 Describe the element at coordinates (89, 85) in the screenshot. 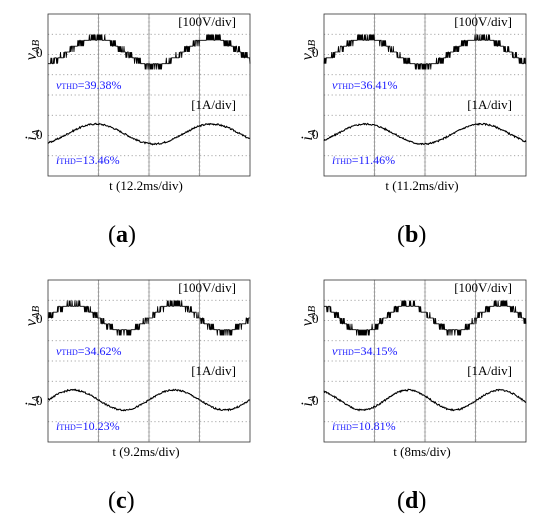

I see `voltage-thd-label: vTHD=39.38%` at that location.